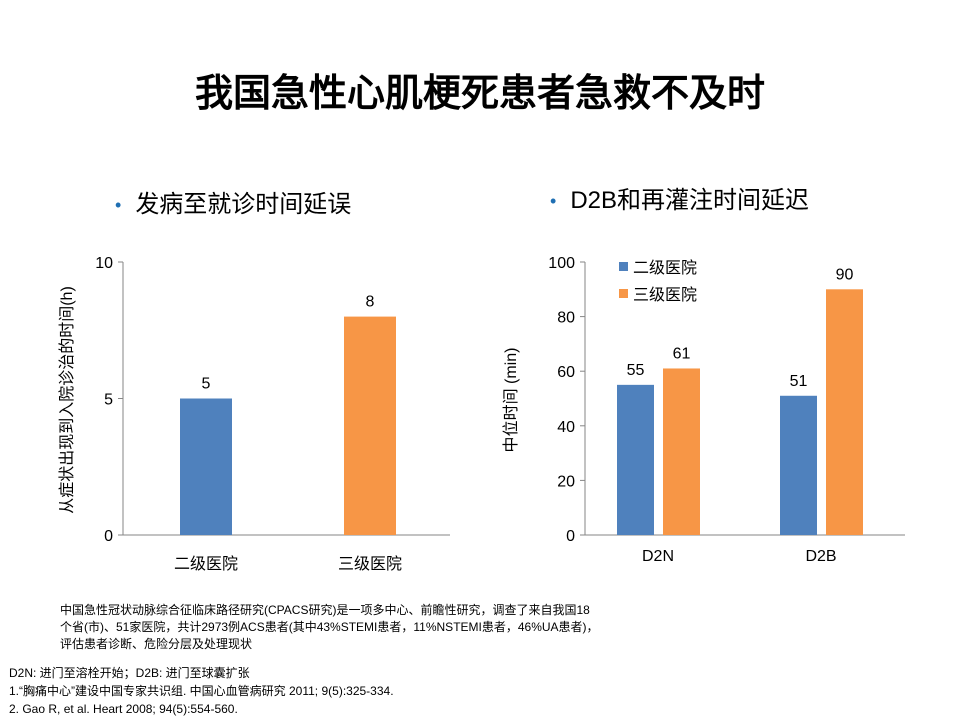 Image resolution: width=960 pixels, height=720 pixels. I want to click on bullet-right: • D2B和再灌注时间延迟, so click(679, 197).